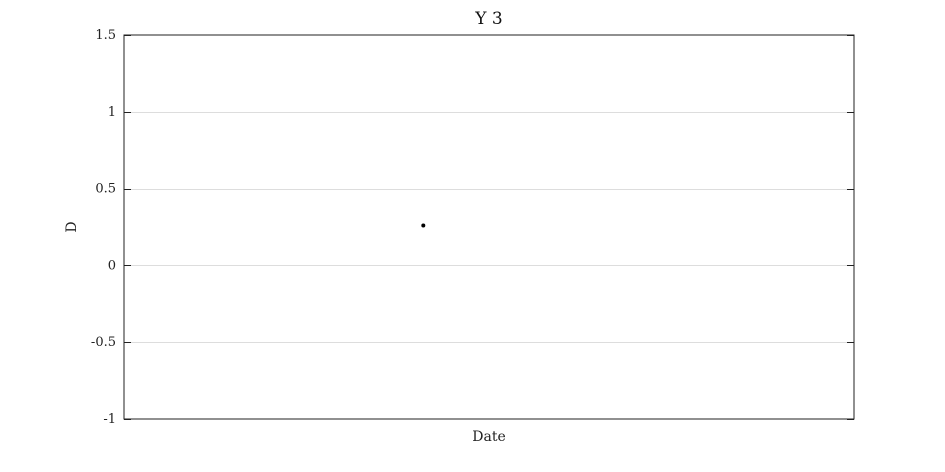  What do you see at coordinates (103, 227) in the screenshot?
I see `y-tick-labels: -1 -0.5 0 0.5 1 1.5` at bounding box center [103, 227].